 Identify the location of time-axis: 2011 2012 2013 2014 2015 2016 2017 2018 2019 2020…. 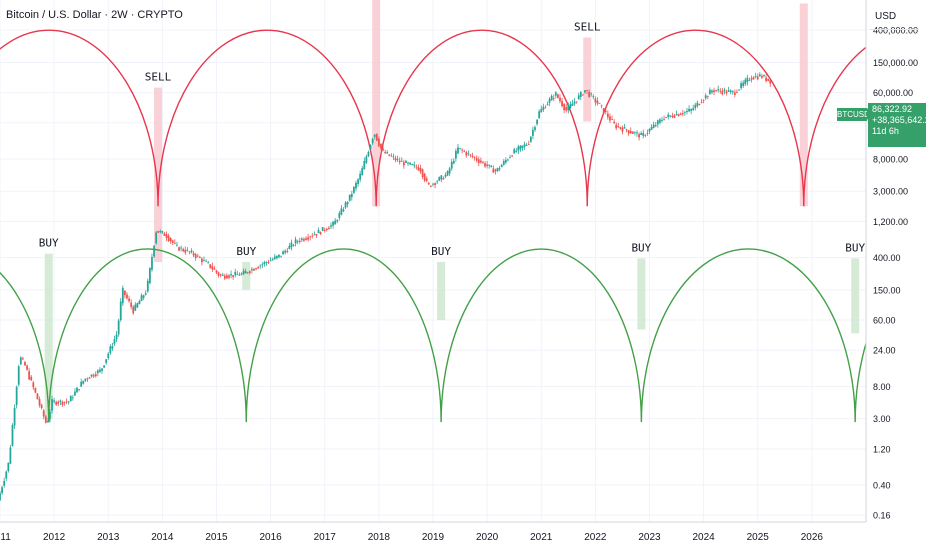
(411, 537).